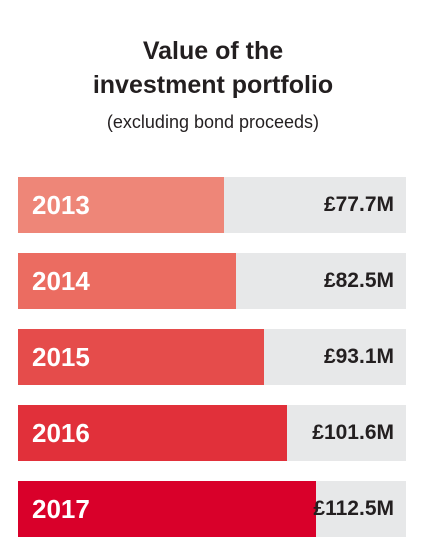 This screenshot has height=560, width=426. I want to click on bar-2017, so click(167, 509).